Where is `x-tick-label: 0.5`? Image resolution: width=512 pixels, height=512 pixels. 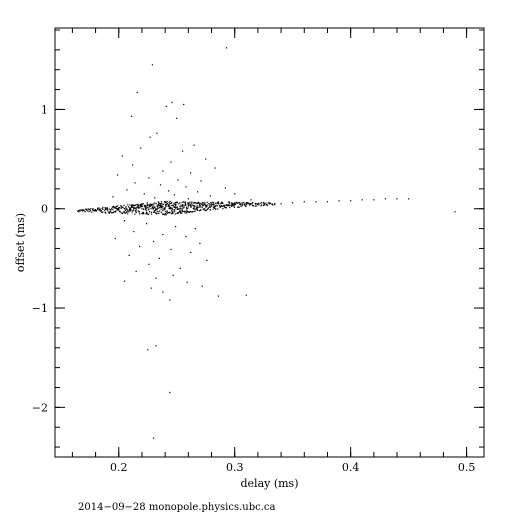 x-tick-label: 0.5 is located at coordinates (467, 467).